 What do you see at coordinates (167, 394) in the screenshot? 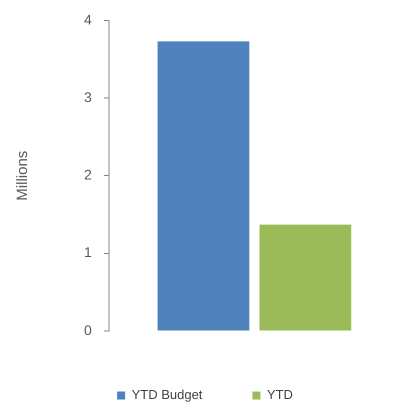
I see `legend-label: YTD Budget` at bounding box center [167, 394].